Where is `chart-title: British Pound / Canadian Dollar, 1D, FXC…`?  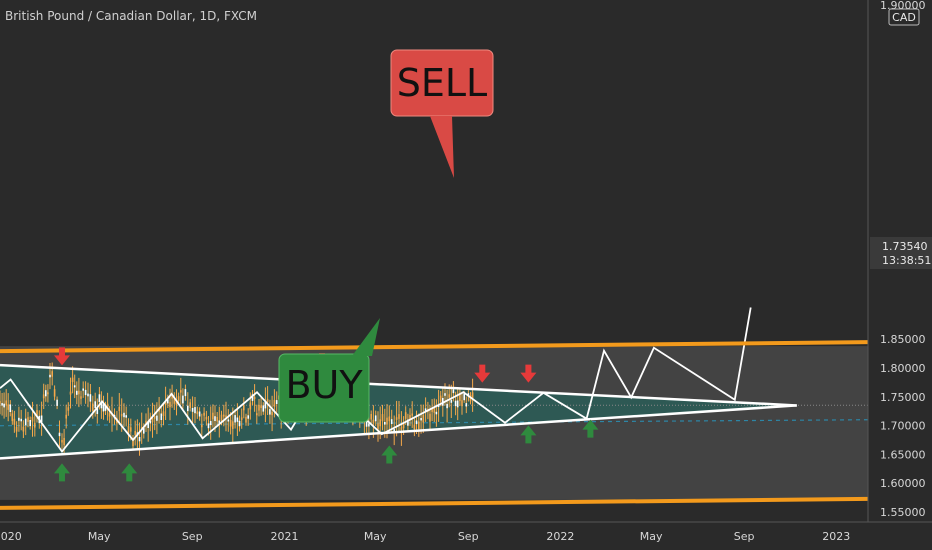
chart-title: British Pound / Canadian Dollar, 1D, FXC… is located at coordinates (131, 16).